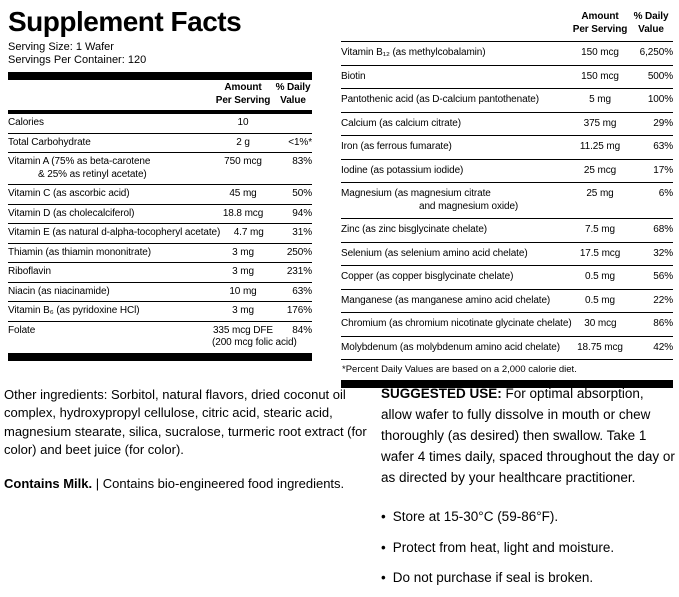 The height and width of the screenshot is (597, 679). Describe the element at coordinates (663, 253) in the screenshot. I see `nutrient-dv: 32%` at that location.